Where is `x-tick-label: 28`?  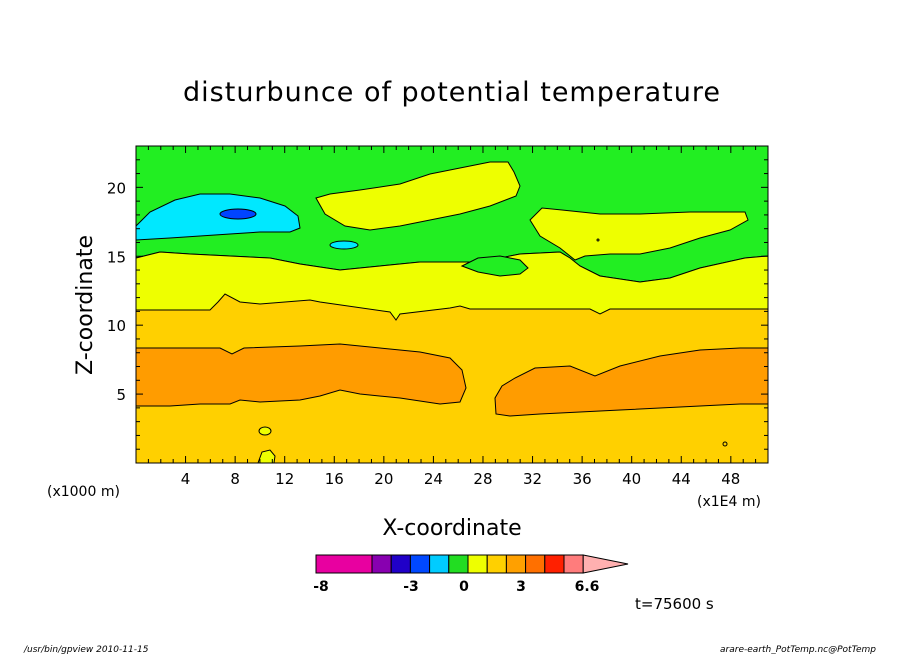
x-tick-label: 28 is located at coordinates (482, 479).